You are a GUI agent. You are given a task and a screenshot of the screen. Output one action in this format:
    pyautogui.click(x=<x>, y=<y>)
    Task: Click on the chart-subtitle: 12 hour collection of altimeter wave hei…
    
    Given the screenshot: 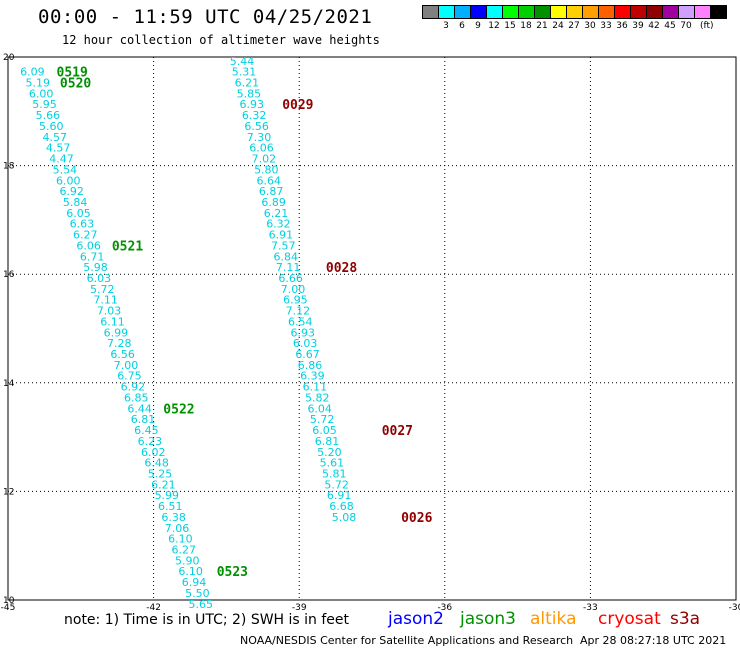 What is the action you would take?
    pyautogui.click(x=221, y=40)
    